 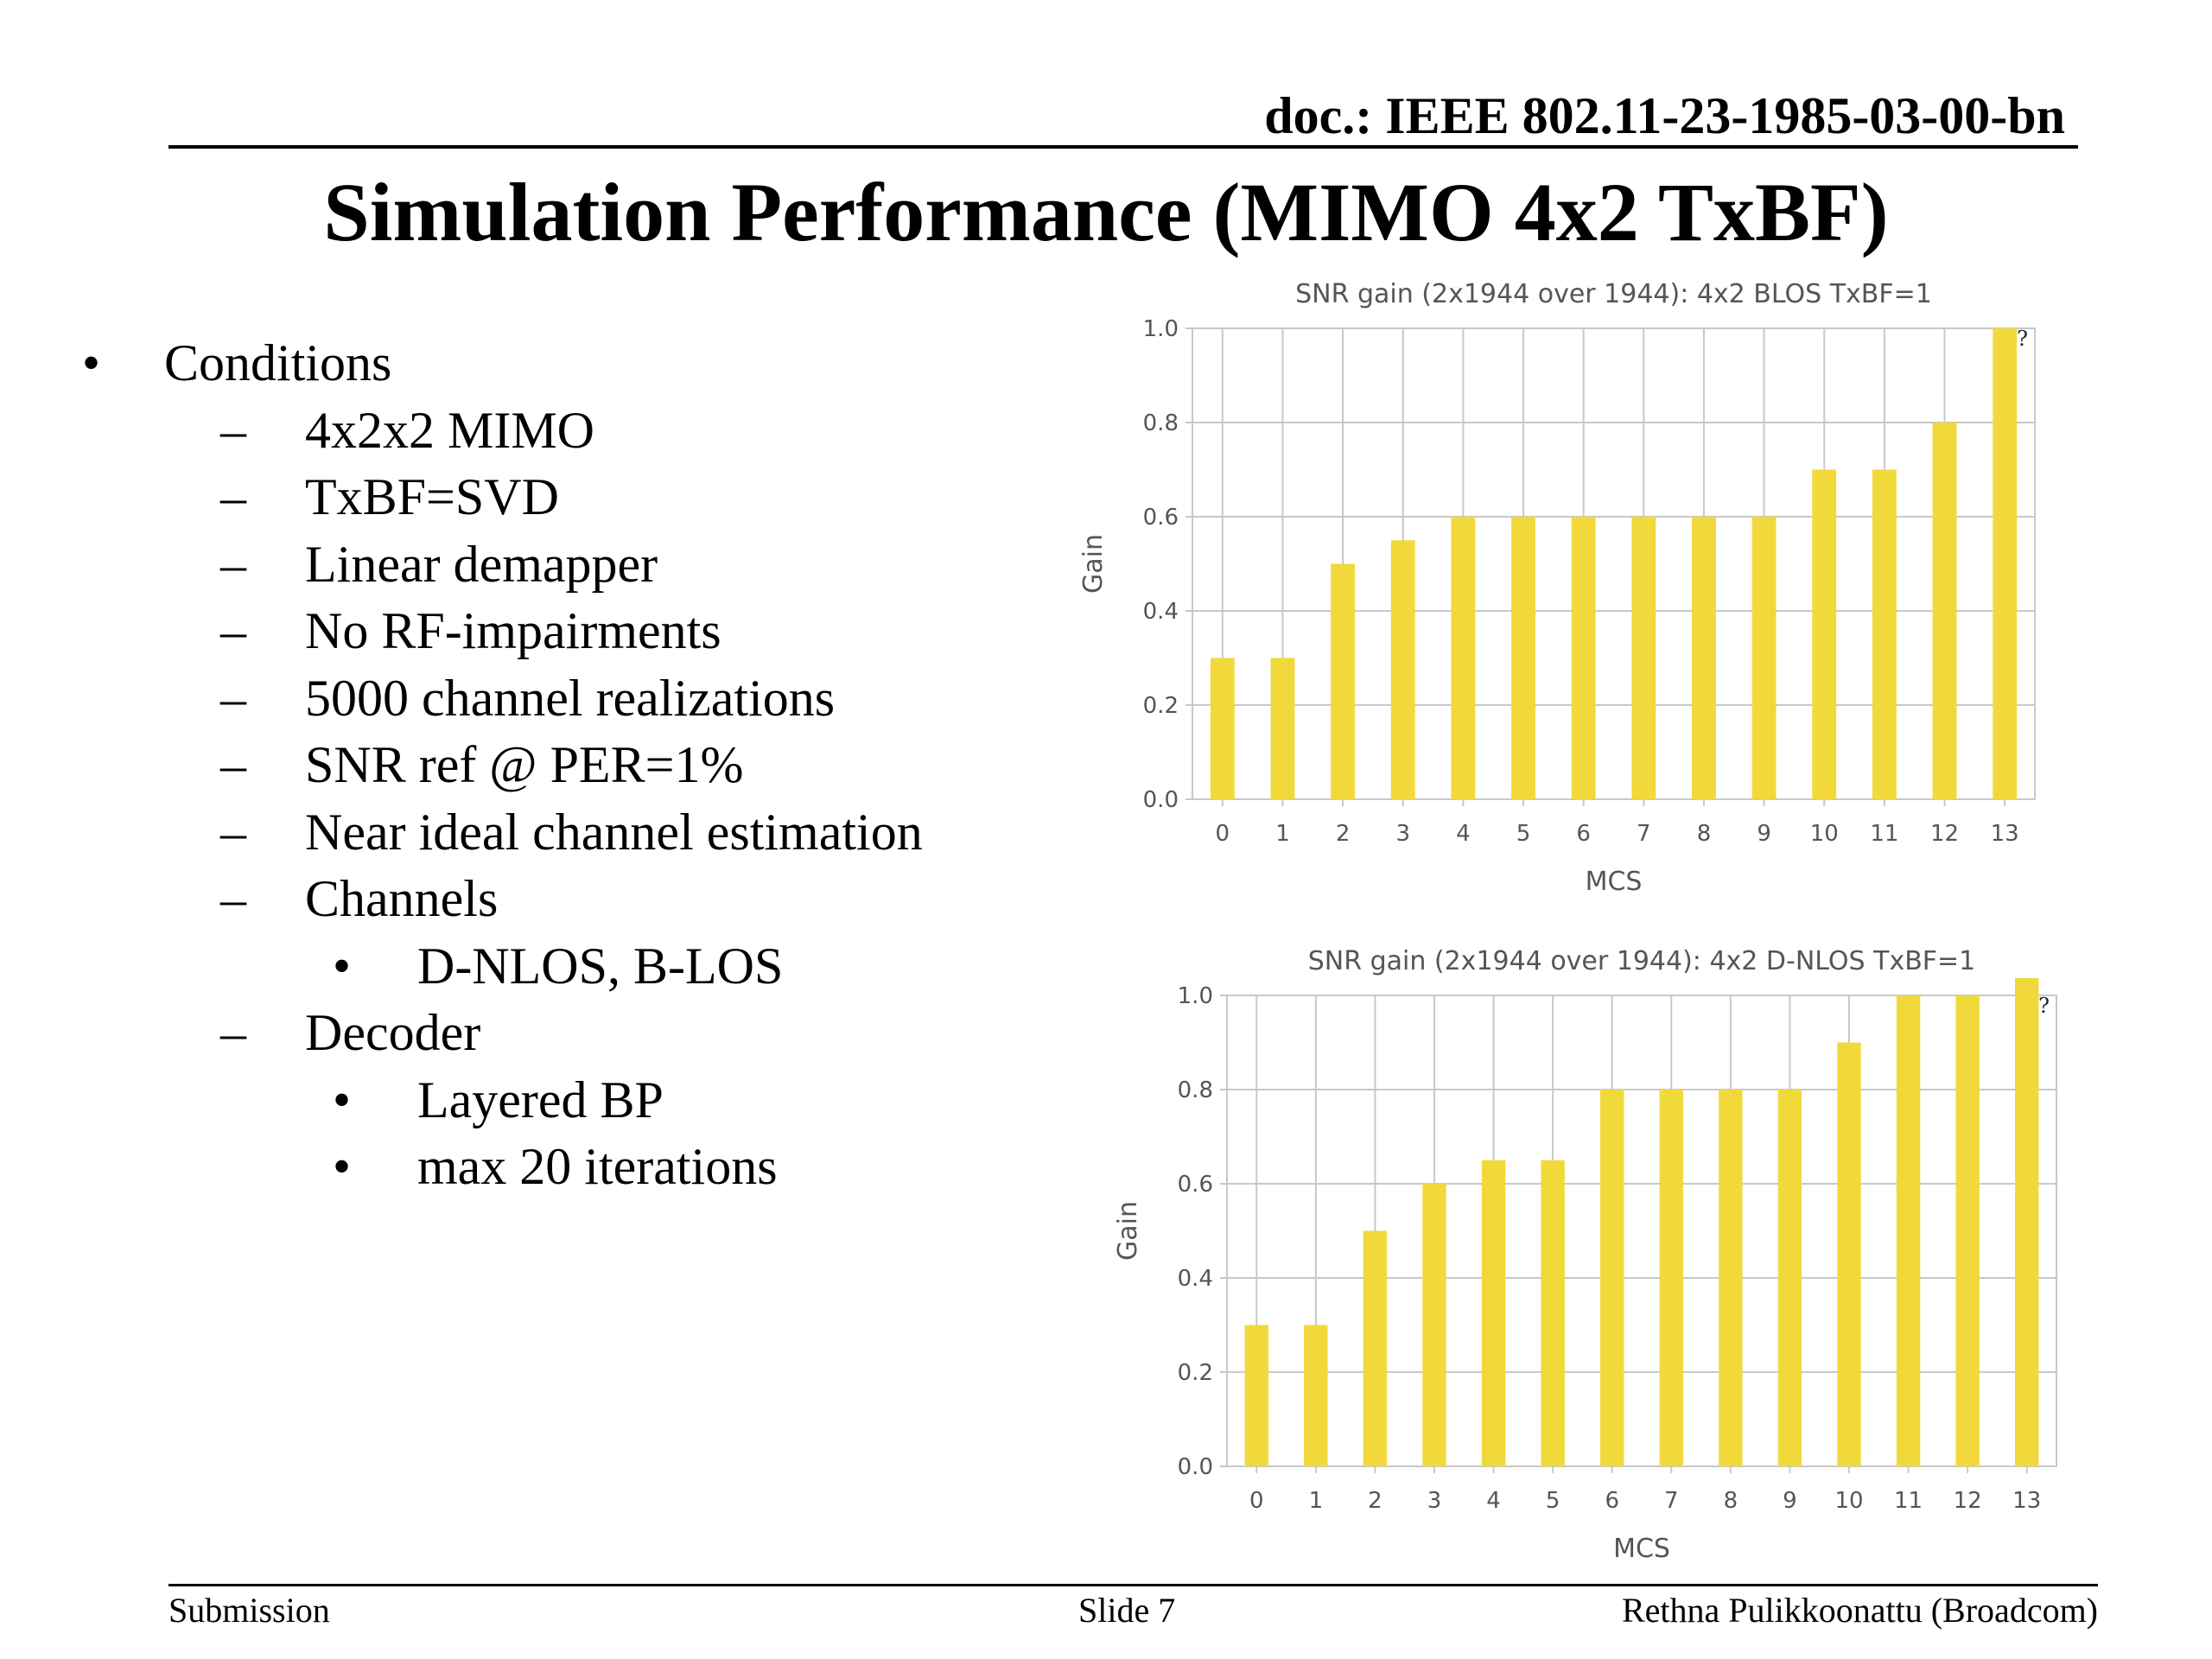 What do you see at coordinates (278, 362) in the screenshot?
I see `conditions-heading: Conditions` at bounding box center [278, 362].